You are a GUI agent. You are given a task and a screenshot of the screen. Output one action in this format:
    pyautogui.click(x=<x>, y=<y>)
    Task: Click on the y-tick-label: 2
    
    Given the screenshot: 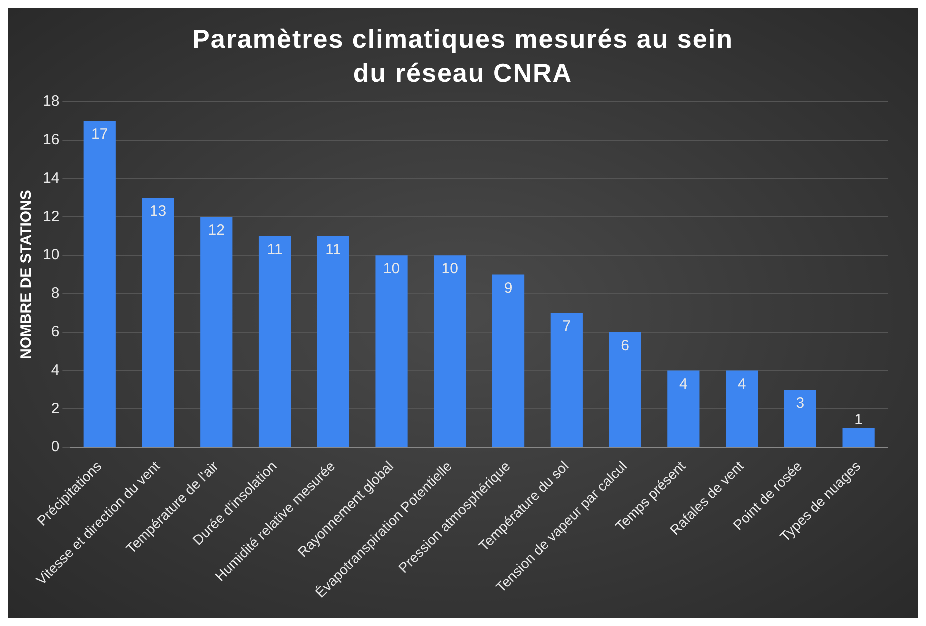 What is the action you would take?
    pyautogui.click(x=55, y=409)
    